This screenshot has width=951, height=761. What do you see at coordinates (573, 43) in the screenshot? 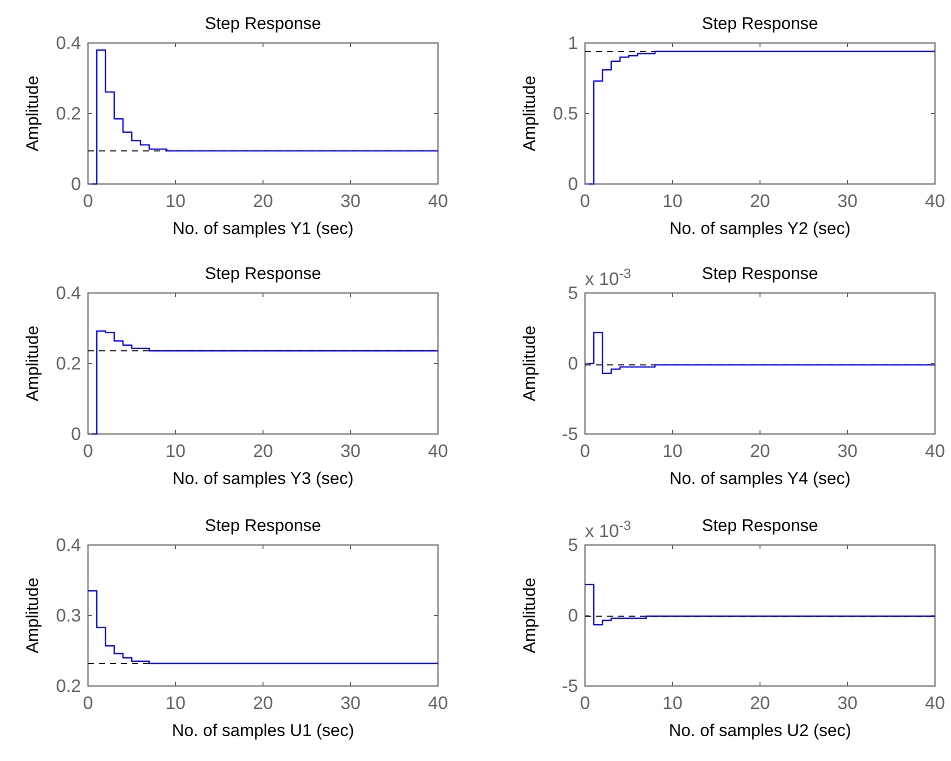
I see `y-tick-label: 1` at bounding box center [573, 43].